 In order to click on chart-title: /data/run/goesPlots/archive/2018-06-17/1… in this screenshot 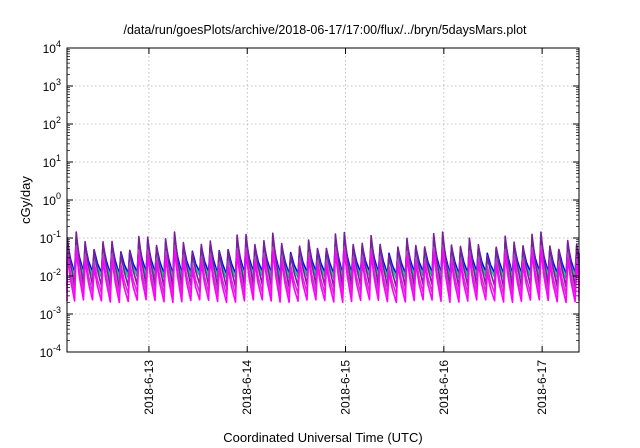, I will do `click(325, 30)`.